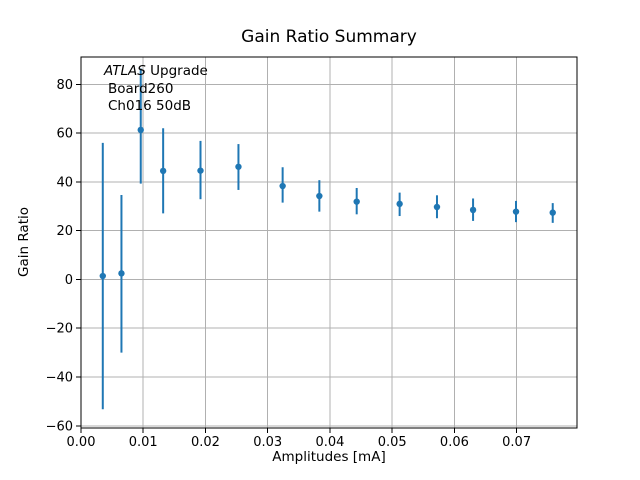 Image resolution: width=640 pixels, height=480 pixels. I want to click on annotation-line-channel: Ch016 50dB, so click(150, 106).